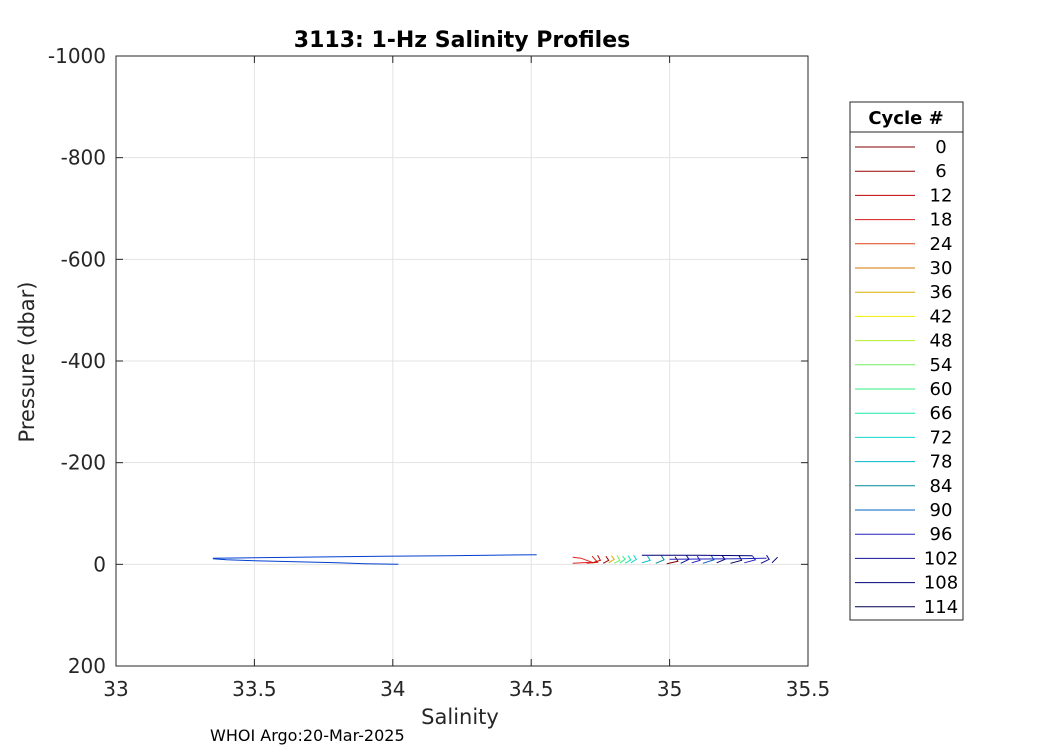 Image resolution: width=1050 pixels, height=750 pixels. What do you see at coordinates (115, 689) in the screenshot?
I see `x-tick-label: 33` at bounding box center [115, 689].